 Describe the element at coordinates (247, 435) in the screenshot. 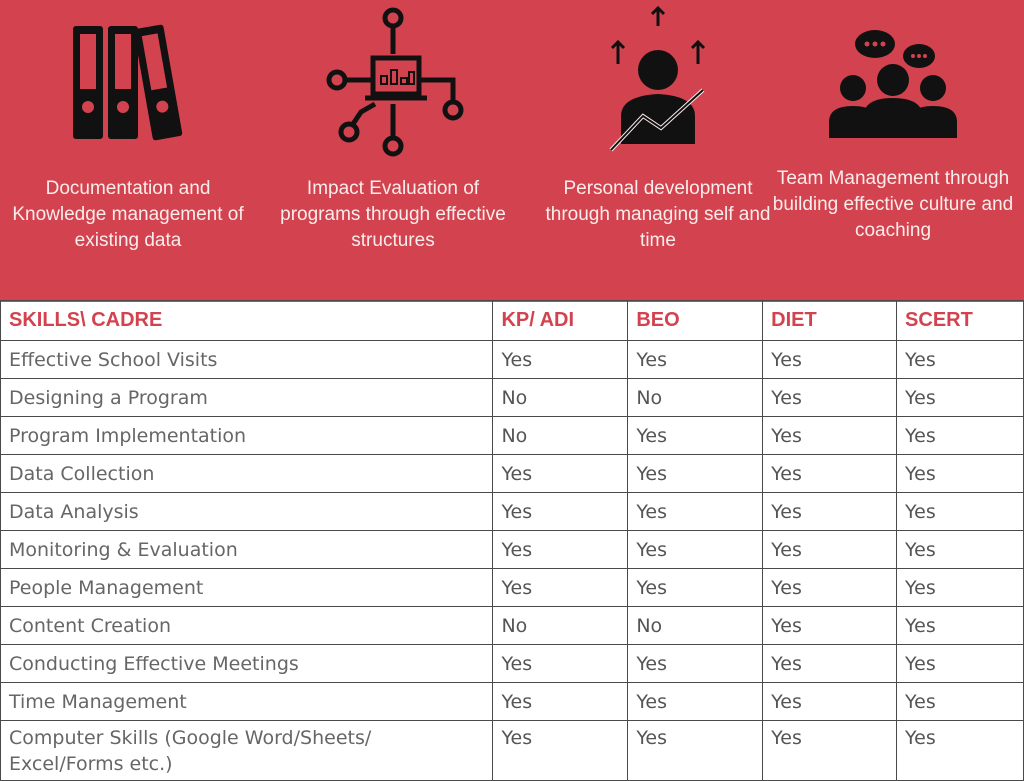

I see `skill-cell: Program Implementation` at that location.